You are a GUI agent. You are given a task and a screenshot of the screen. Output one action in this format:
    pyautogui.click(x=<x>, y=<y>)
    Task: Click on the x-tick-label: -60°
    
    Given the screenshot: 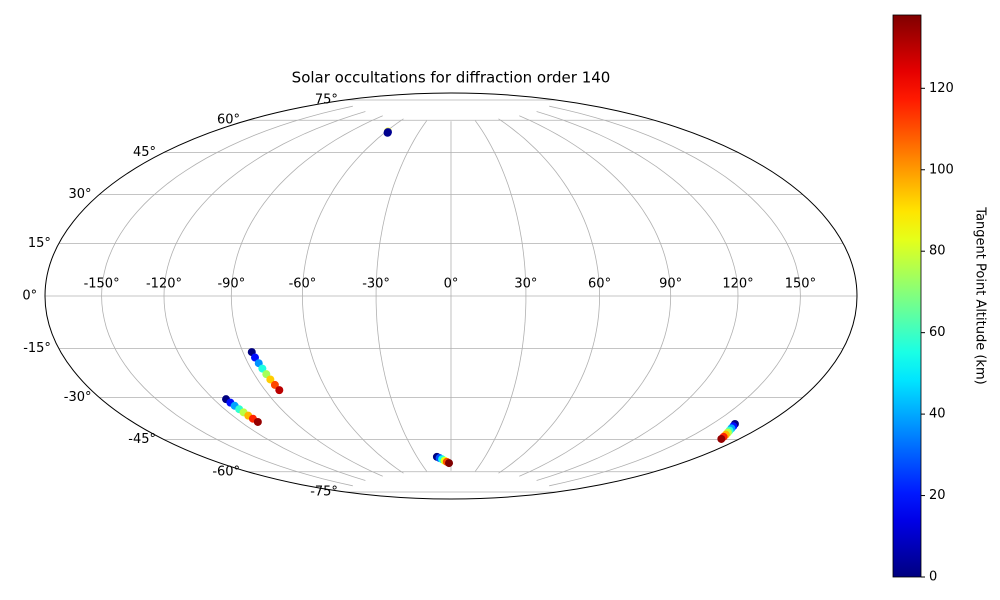 What is the action you would take?
    pyautogui.click(x=303, y=284)
    